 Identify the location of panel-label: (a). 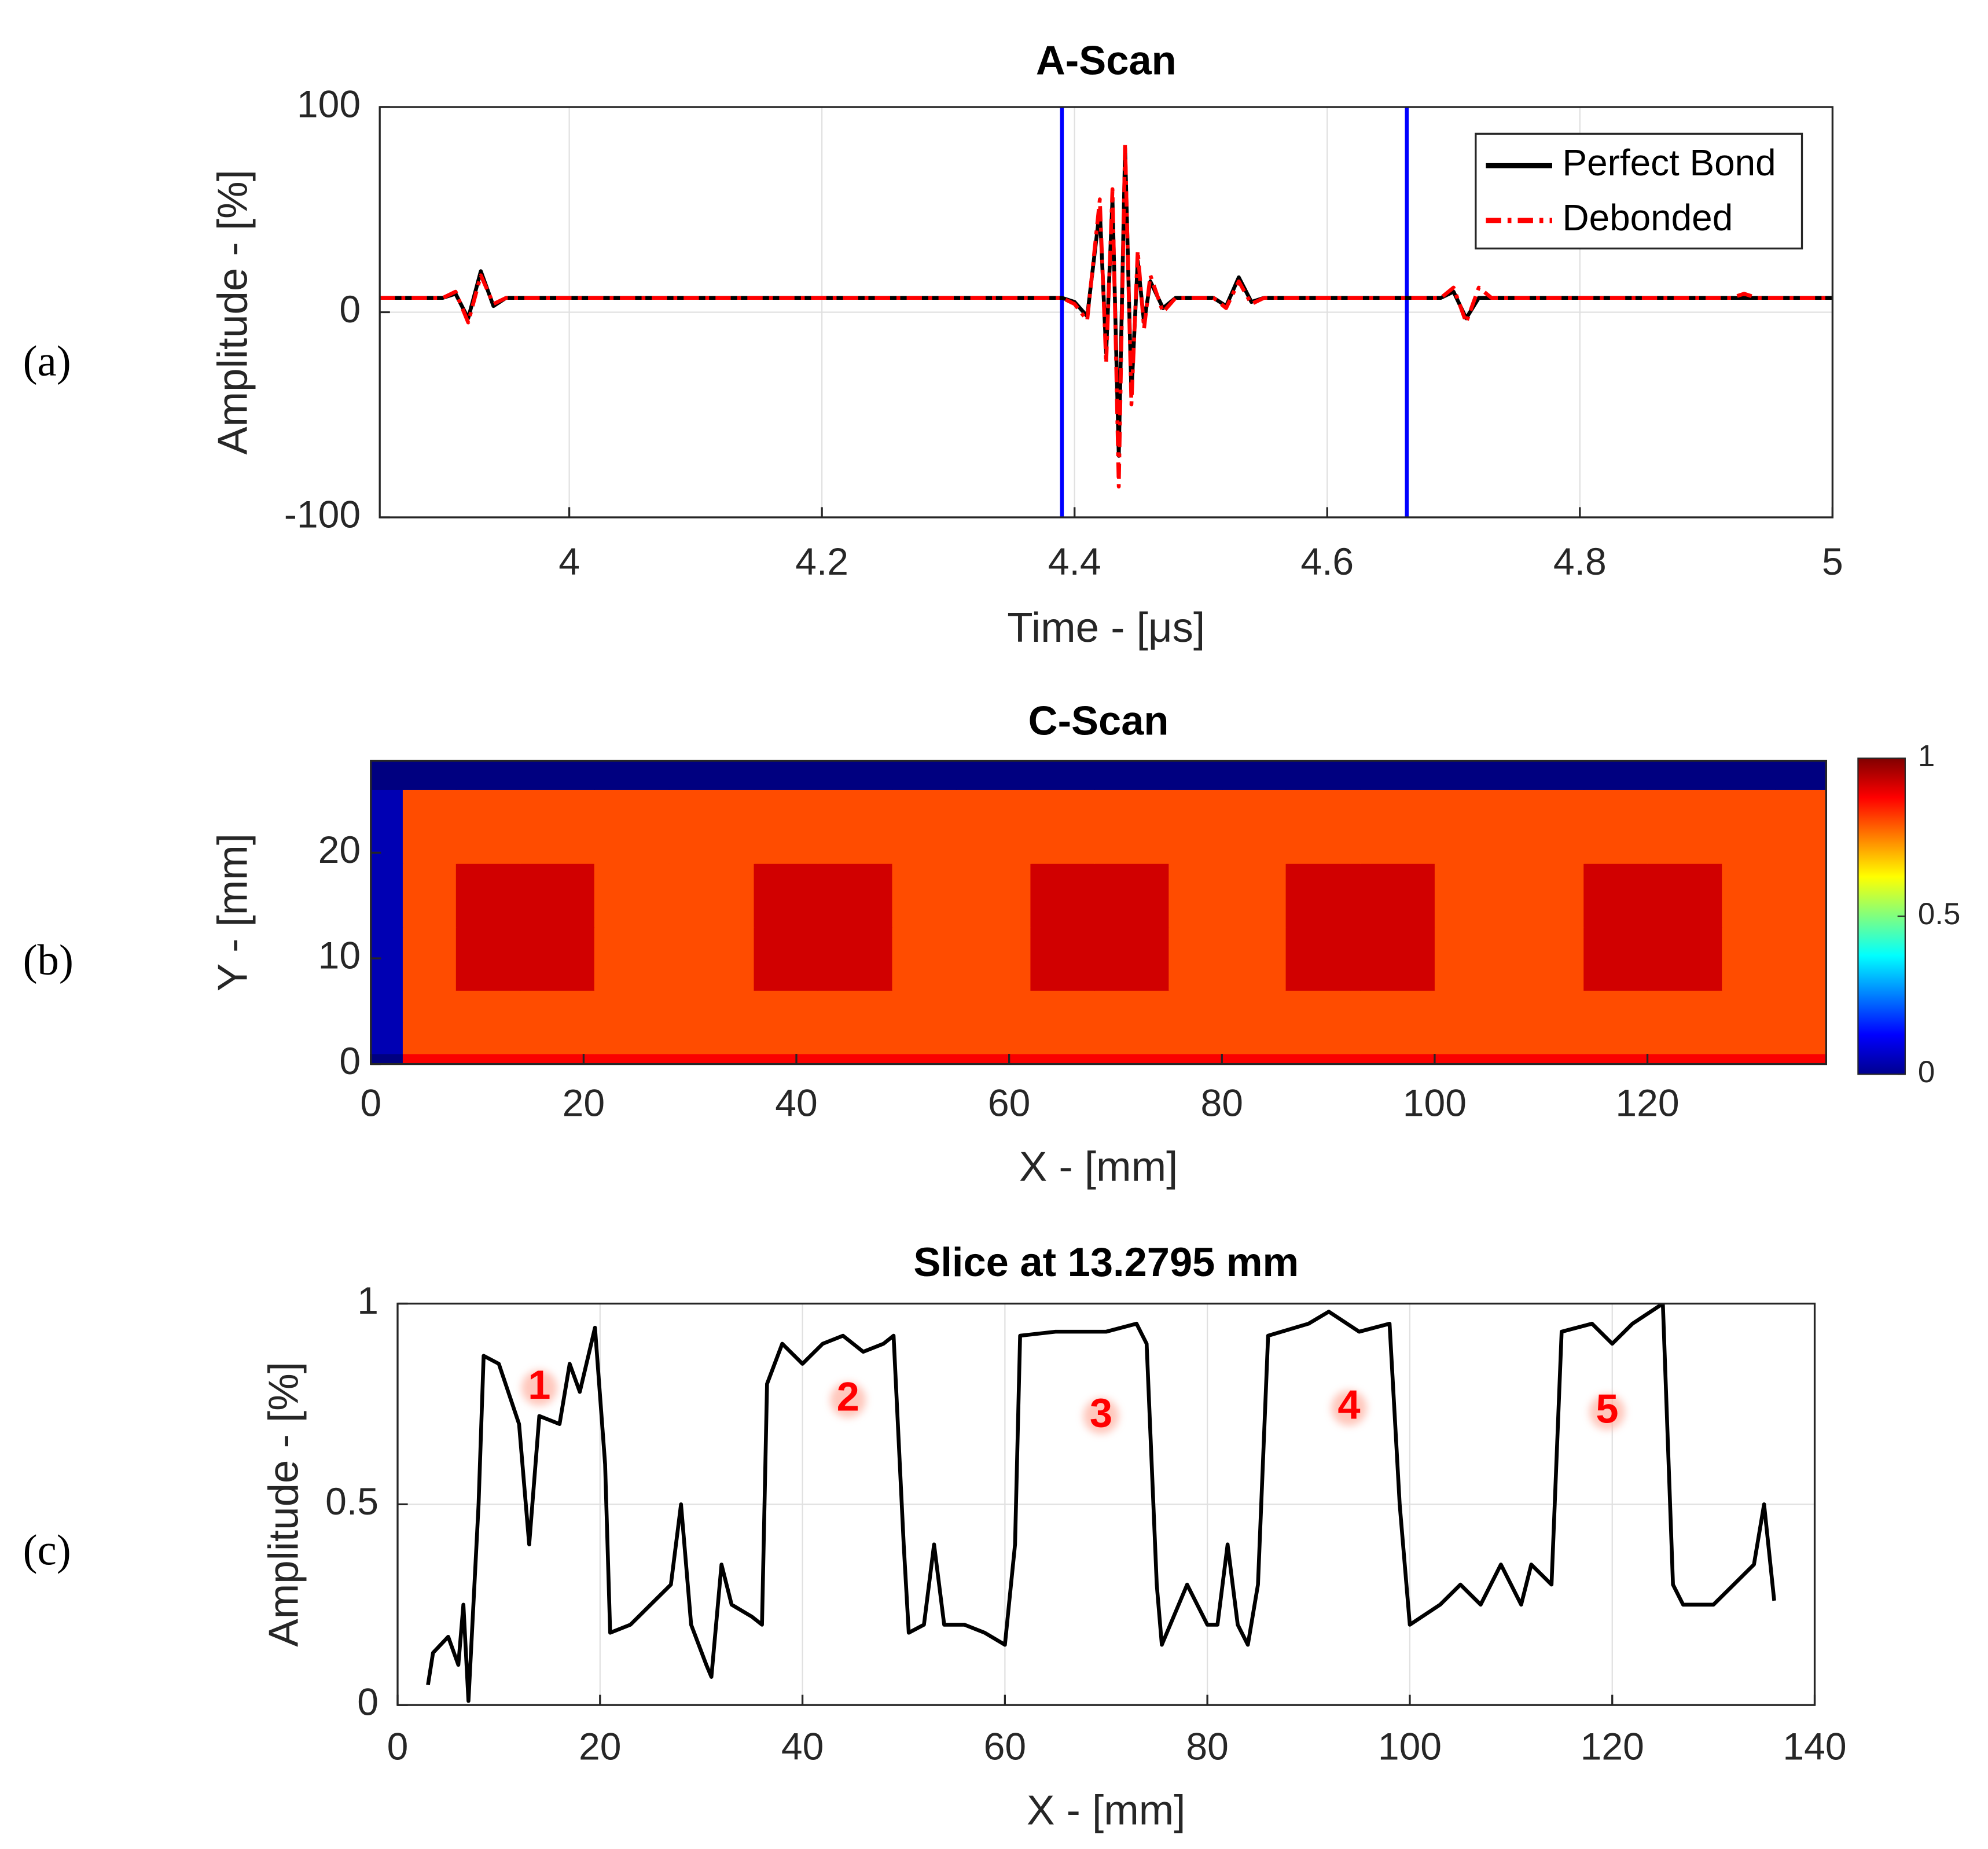
(47, 361).